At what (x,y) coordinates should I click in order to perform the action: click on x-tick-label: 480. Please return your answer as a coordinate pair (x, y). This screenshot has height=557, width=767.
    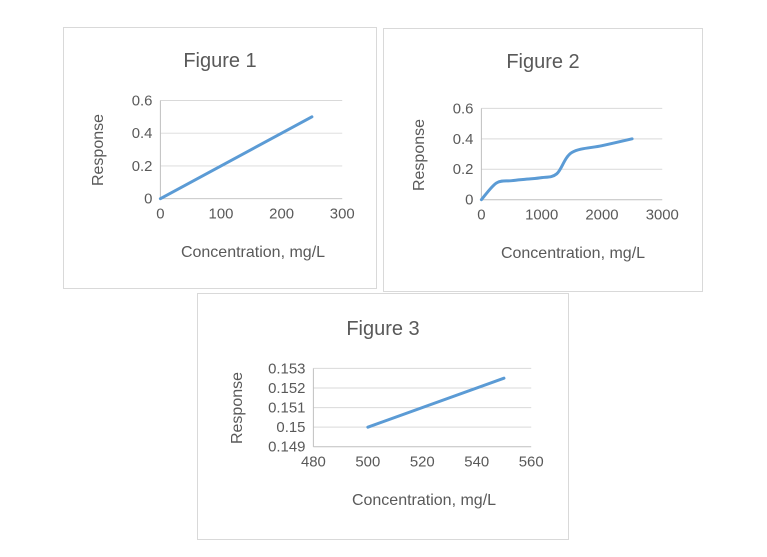
    Looking at the image, I should click on (313, 463).